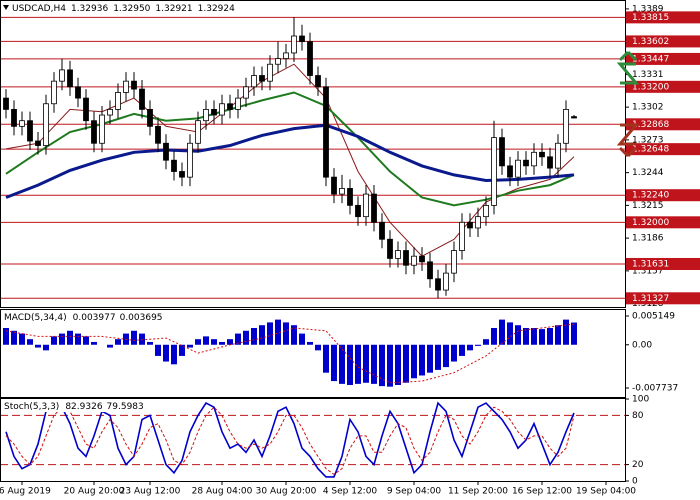 The height and width of the screenshot is (500, 700). What do you see at coordinates (638, 465) in the screenshot?
I see `y-tick-label: 20` at bounding box center [638, 465].